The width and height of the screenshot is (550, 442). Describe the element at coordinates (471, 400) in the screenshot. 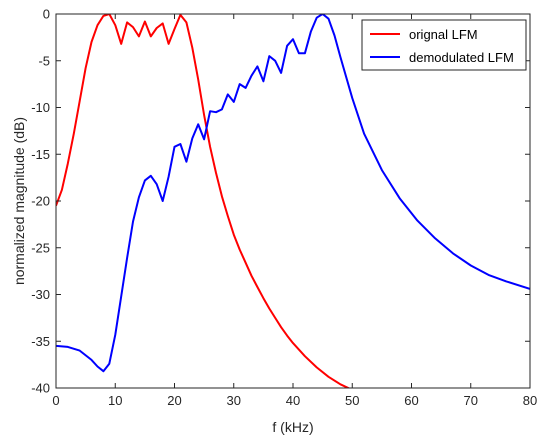

I see `x-tick-label: 70` at that location.